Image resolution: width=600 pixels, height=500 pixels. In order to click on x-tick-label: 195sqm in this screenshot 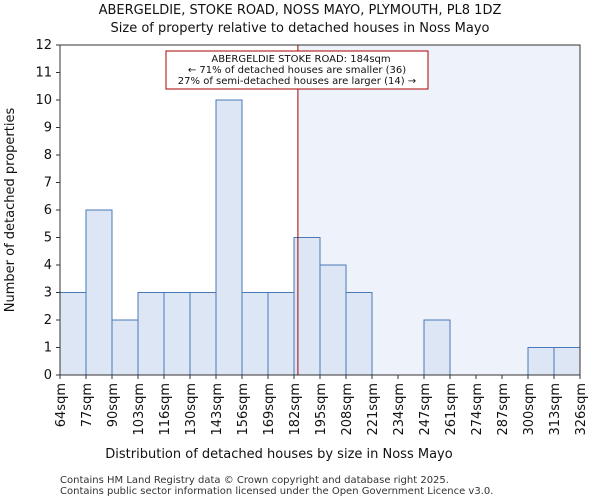, I will do `click(321, 409)`.